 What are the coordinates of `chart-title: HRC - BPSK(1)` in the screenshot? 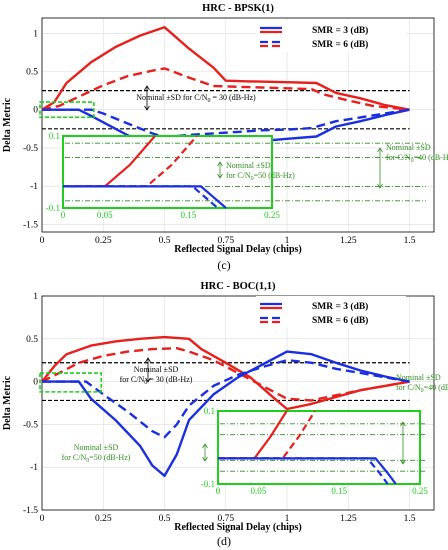 It's located at (238, 8).